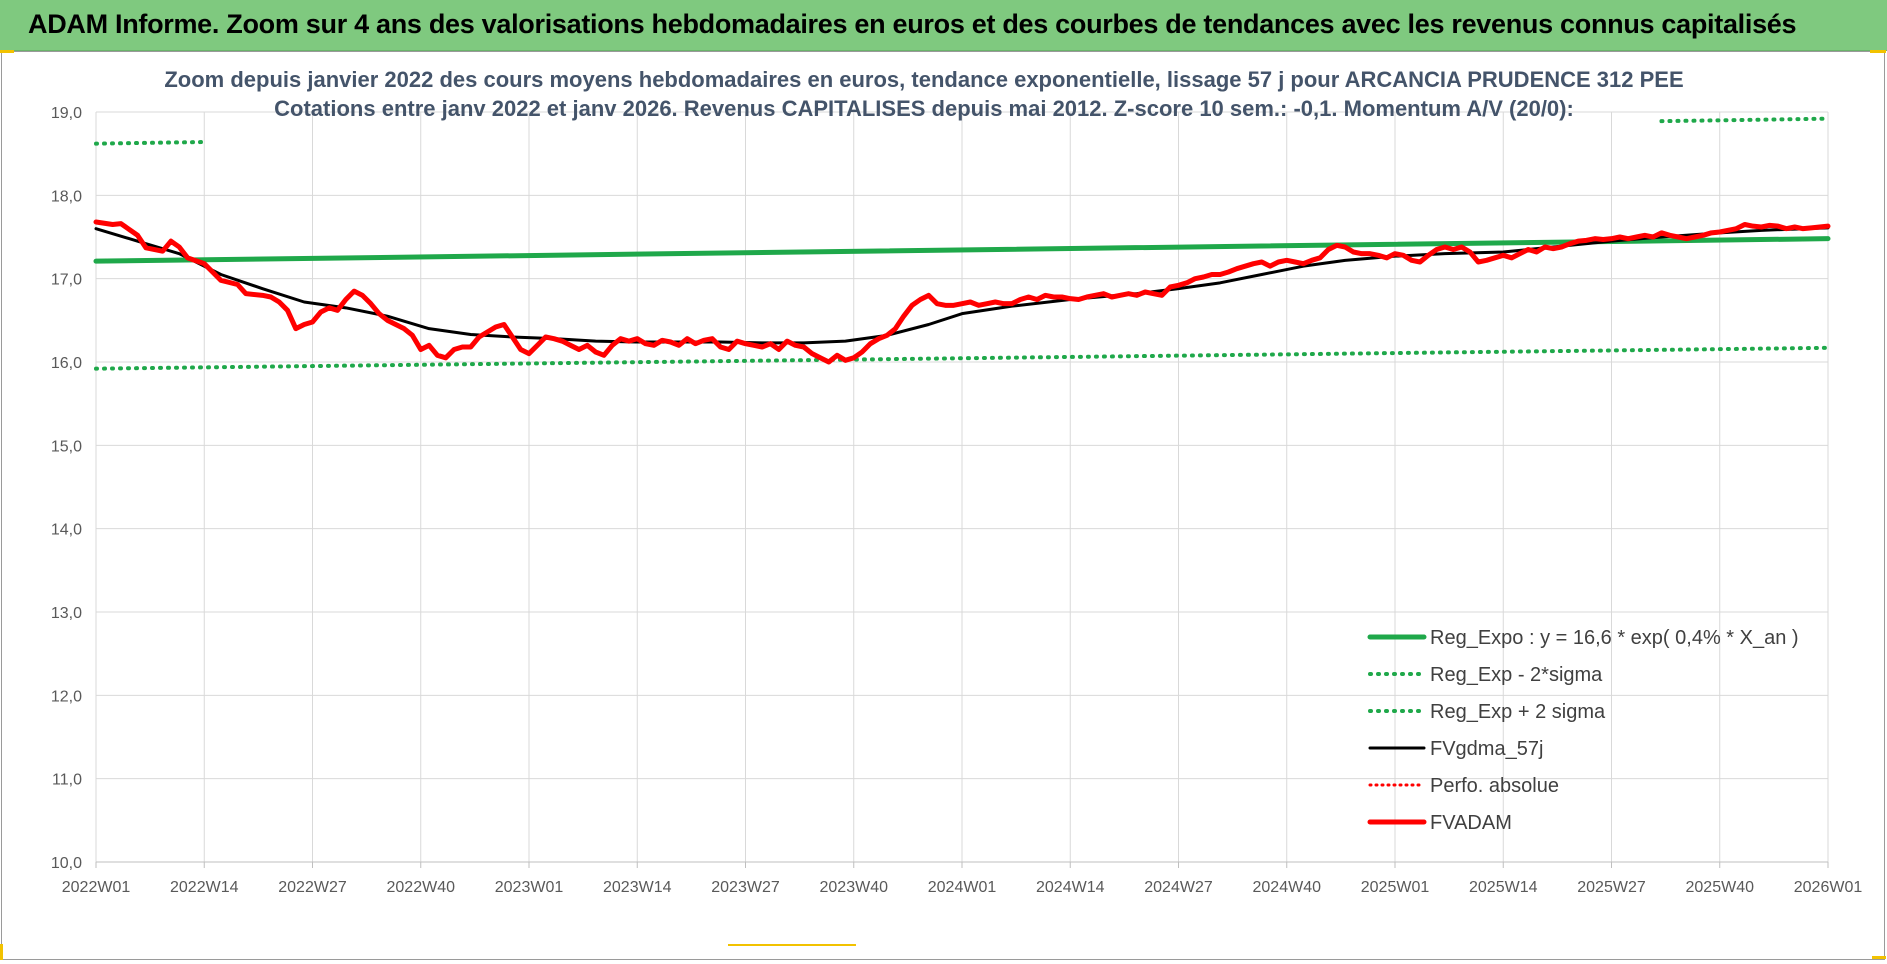  What do you see at coordinates (1486, 749) in the screenshot?
I see `legend-label: FVgdma_57j` at bounding box center [1486, 749].